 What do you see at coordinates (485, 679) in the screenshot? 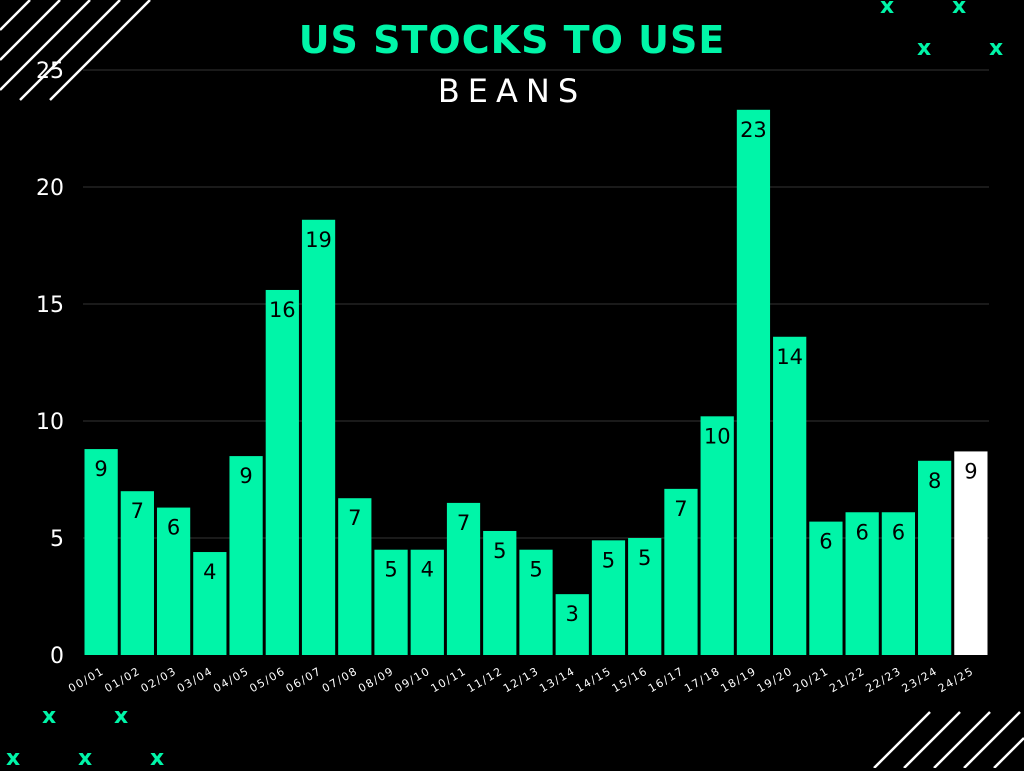
I see `x-tick-label: 11/12` at bounding box center [485, 679].